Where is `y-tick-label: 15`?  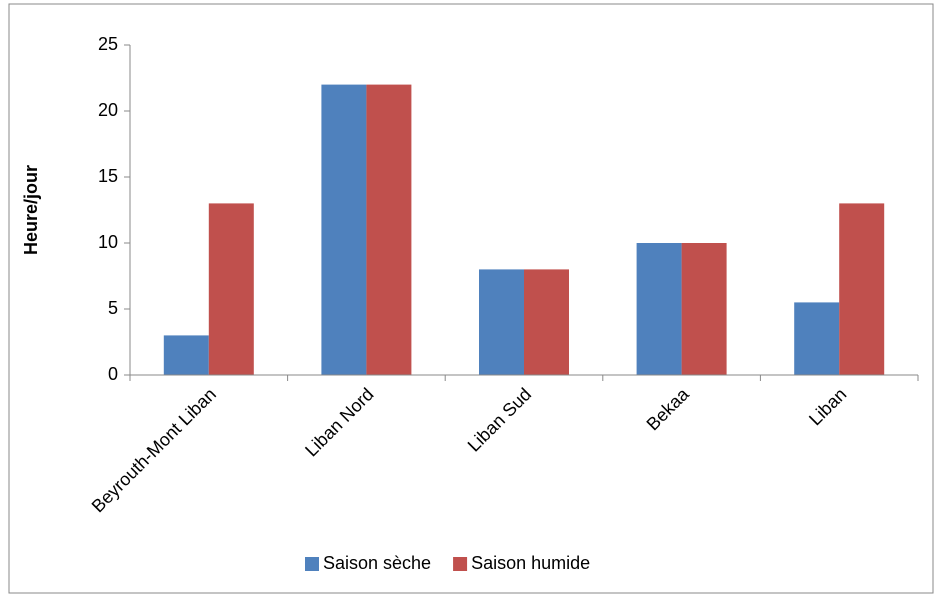
y-tick-label: 15 is located at coordinates (108, 176).